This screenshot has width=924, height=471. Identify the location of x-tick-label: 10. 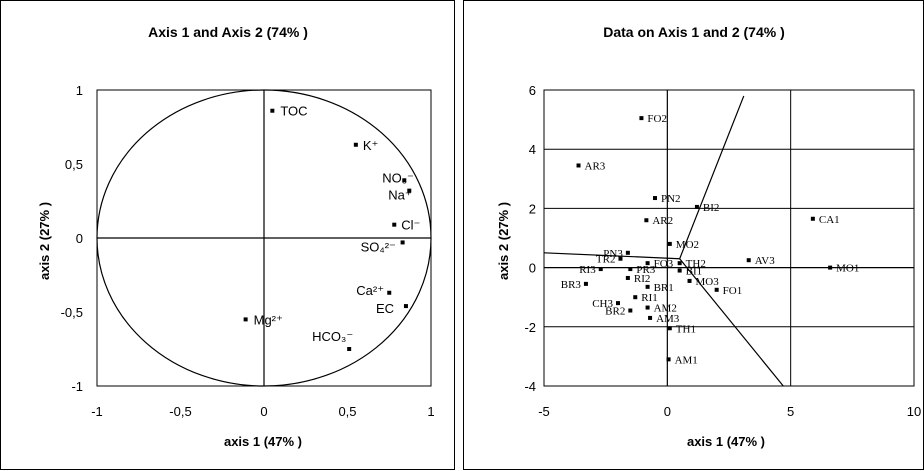
(914, 411).